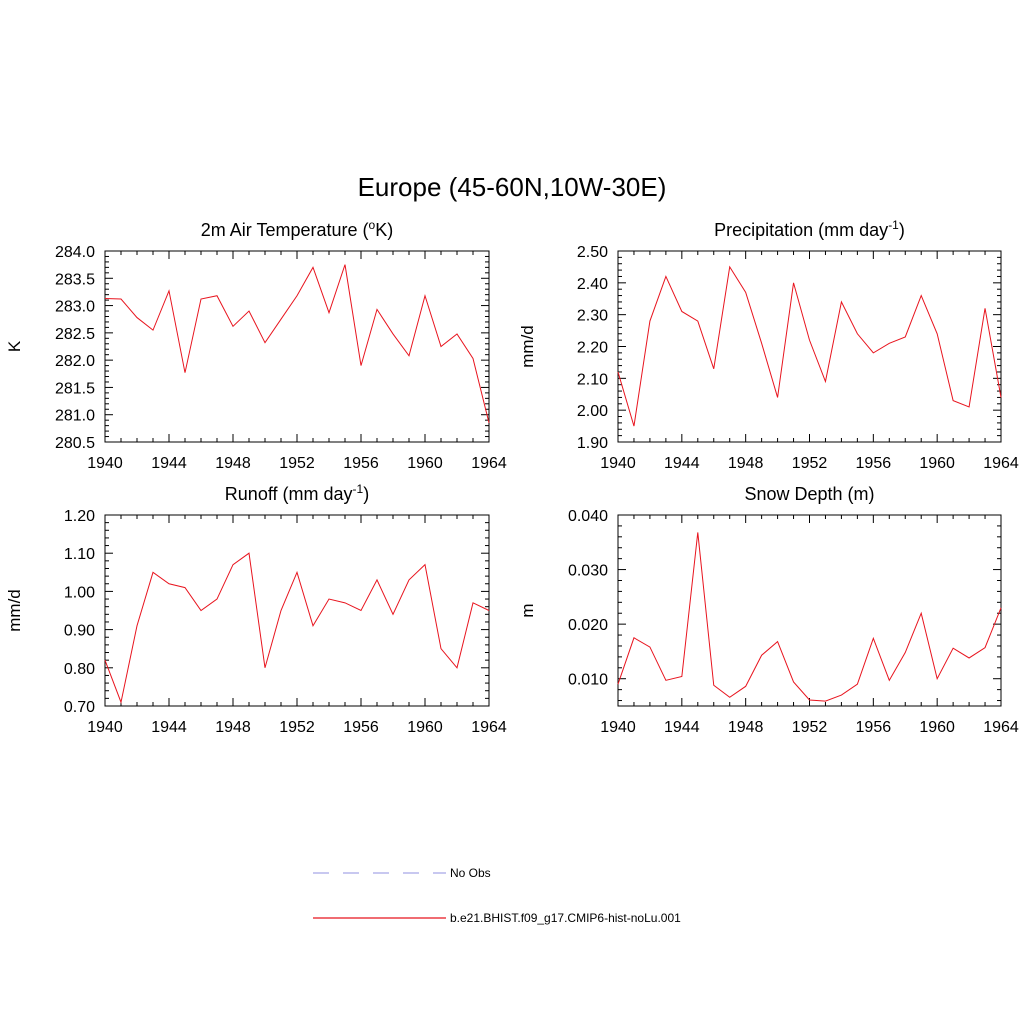 Image resolution: width=1024 pixels, height=1024 pixels. What do you see at coordinates (297, 727) in the screenshot?
I see `runoff-x-tick-label: 1952` at bounding box center [297, 727].